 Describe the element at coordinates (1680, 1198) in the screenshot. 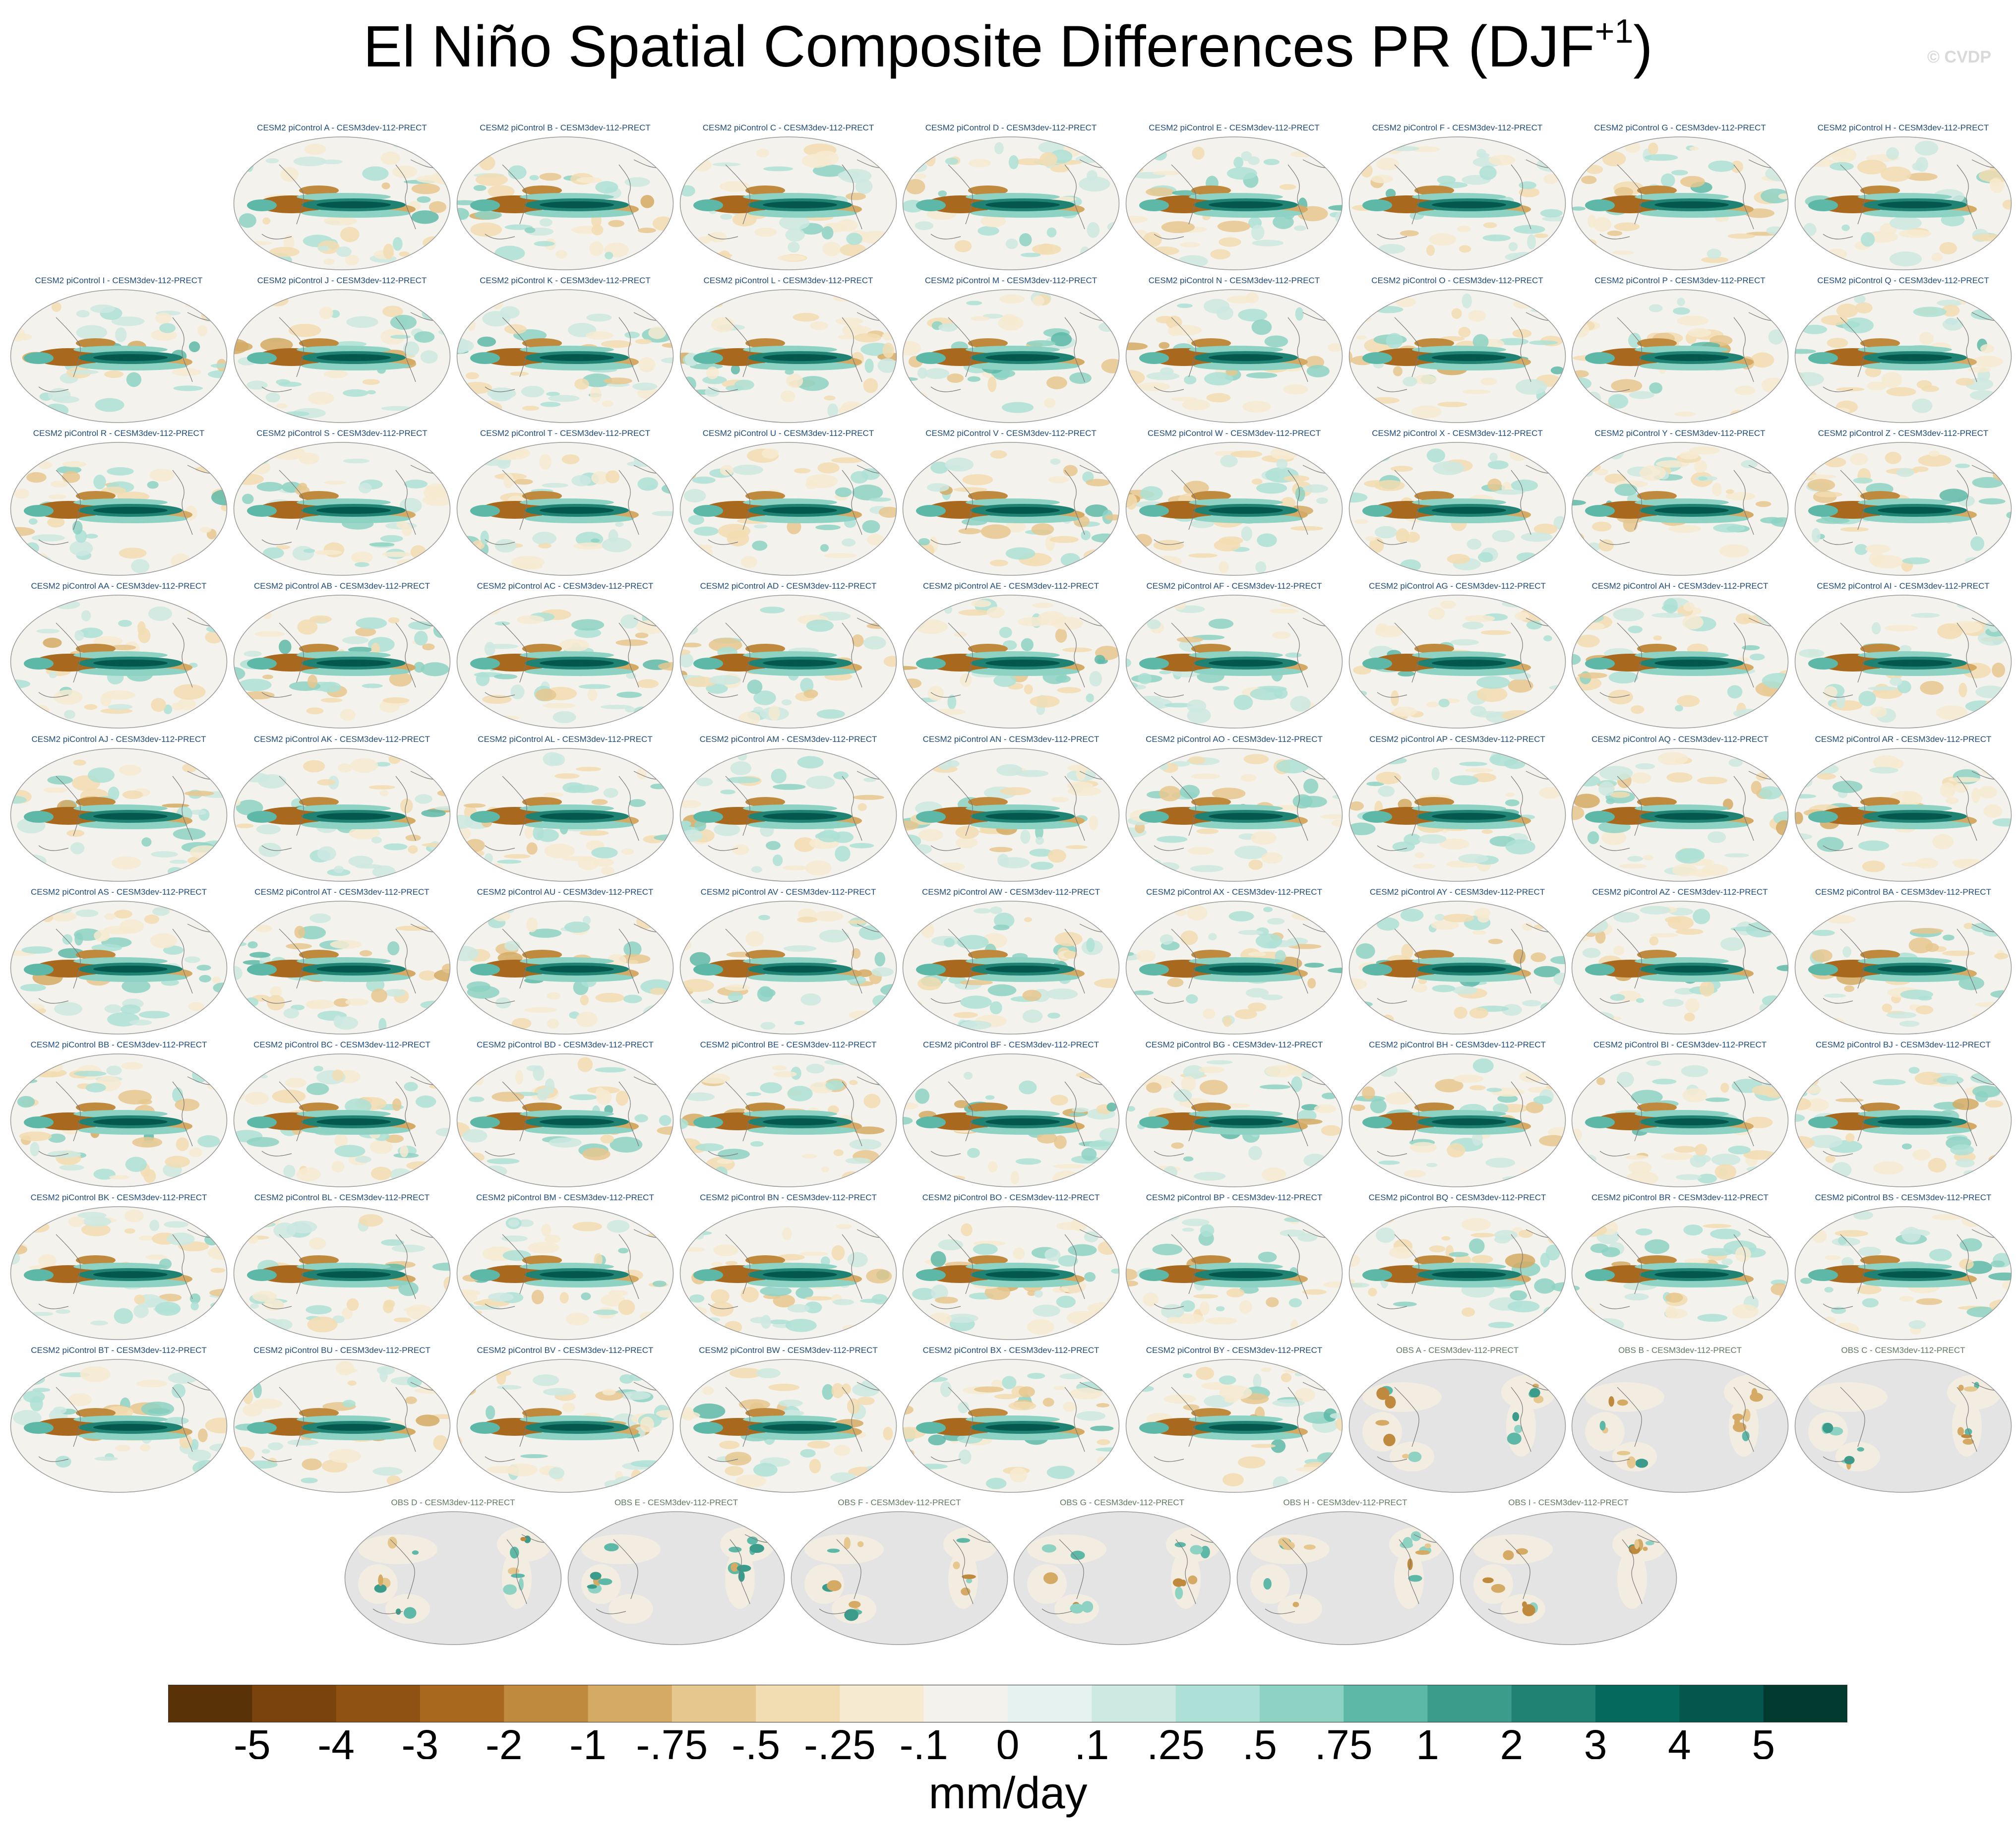

I see `panel-title: CESM2 piControl BR - CESM3dev-112-PRECT` at that location.